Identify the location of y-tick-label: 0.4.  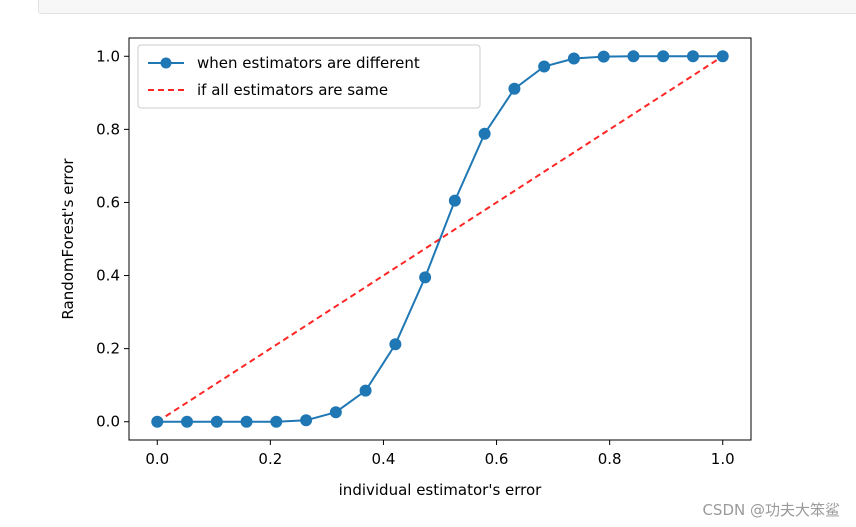
(108, 276).